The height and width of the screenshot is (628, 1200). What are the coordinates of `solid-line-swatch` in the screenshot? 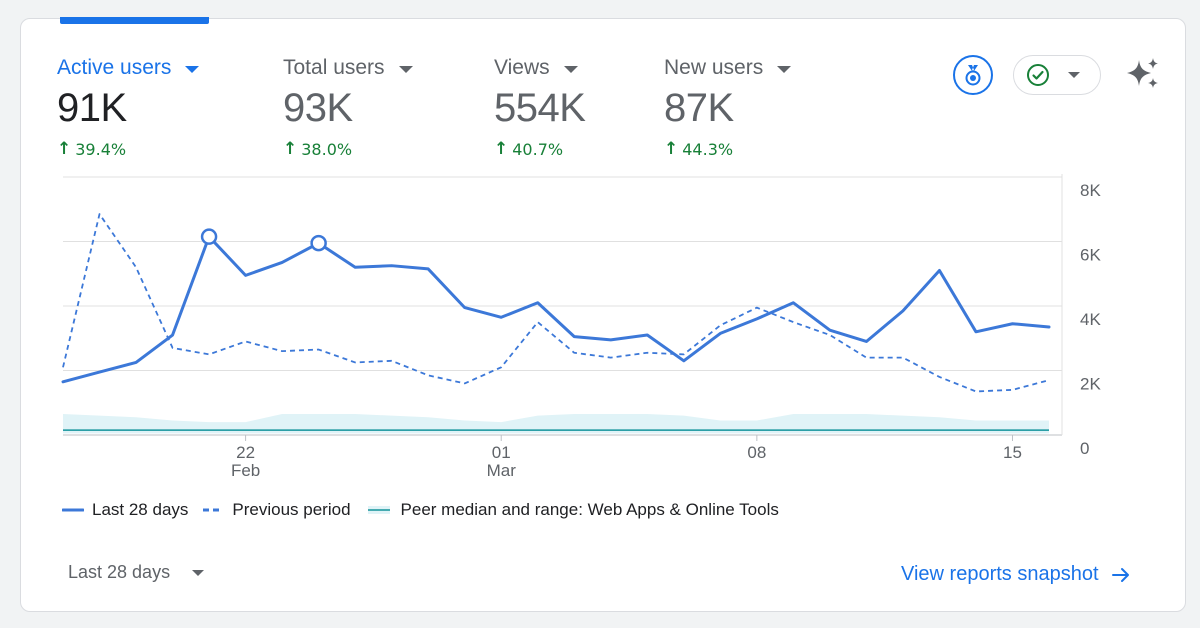 It's located at (73, 510).